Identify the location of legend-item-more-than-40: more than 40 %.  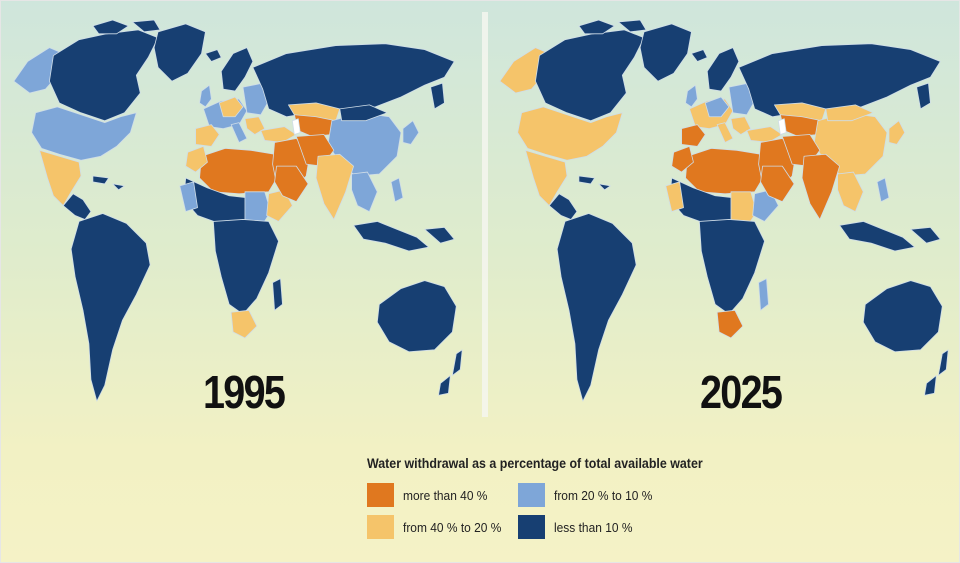
(431, 495).